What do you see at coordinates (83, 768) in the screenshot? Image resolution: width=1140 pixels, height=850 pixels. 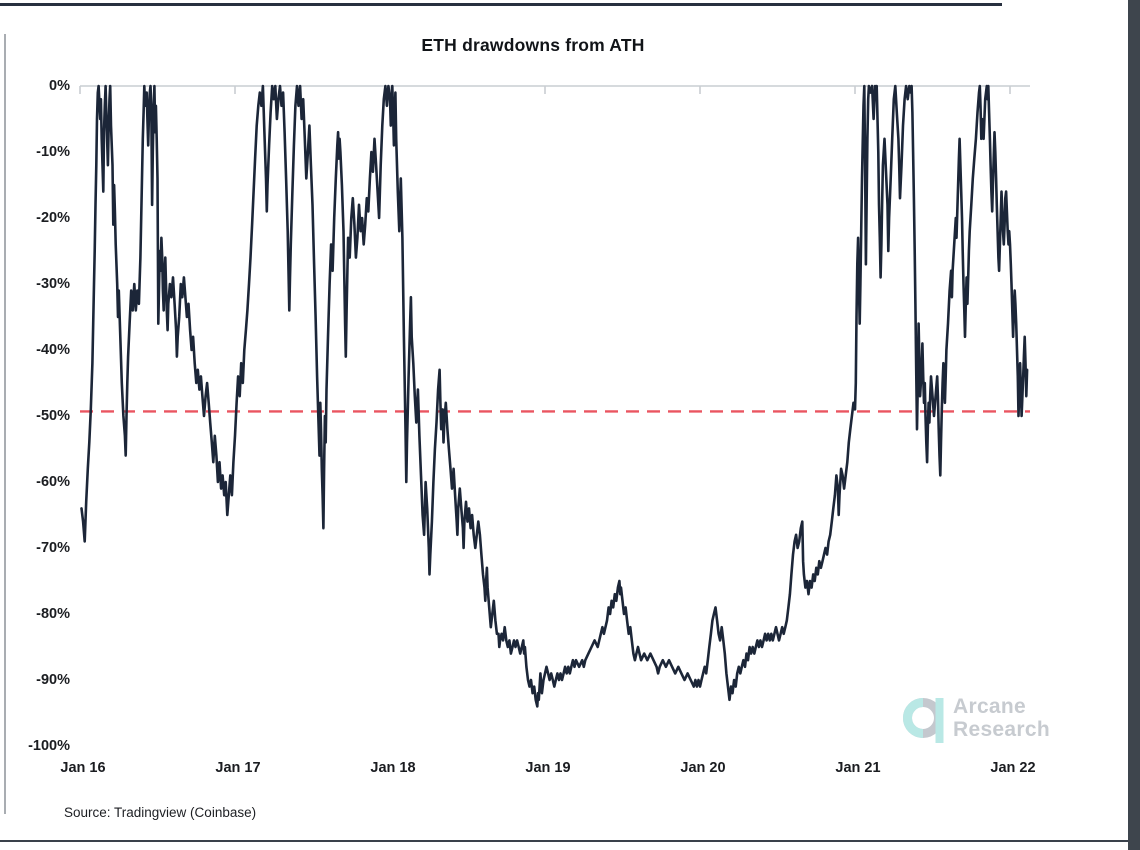 I see `x-tick-label: Jan 16` at bounding box center [83, 768].